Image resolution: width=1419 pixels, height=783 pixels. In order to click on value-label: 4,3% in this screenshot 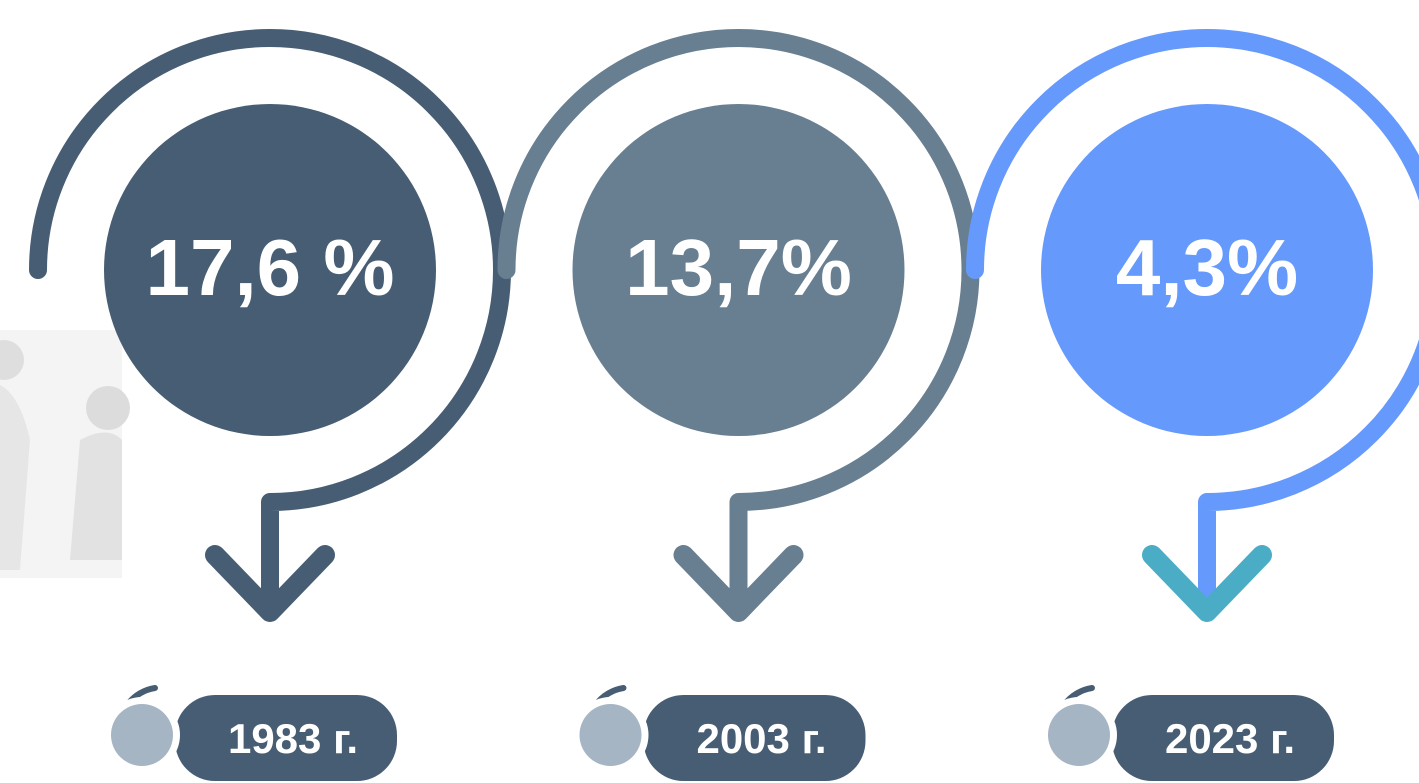, I will do `click(1207, 267)`.